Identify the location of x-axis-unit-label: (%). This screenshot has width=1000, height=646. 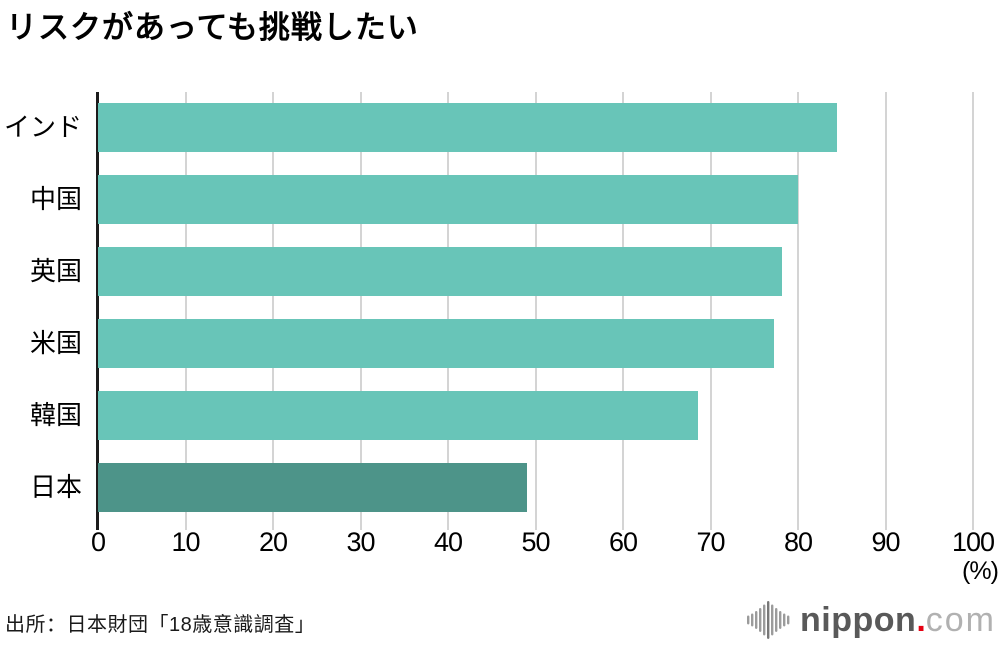
(980, 571).